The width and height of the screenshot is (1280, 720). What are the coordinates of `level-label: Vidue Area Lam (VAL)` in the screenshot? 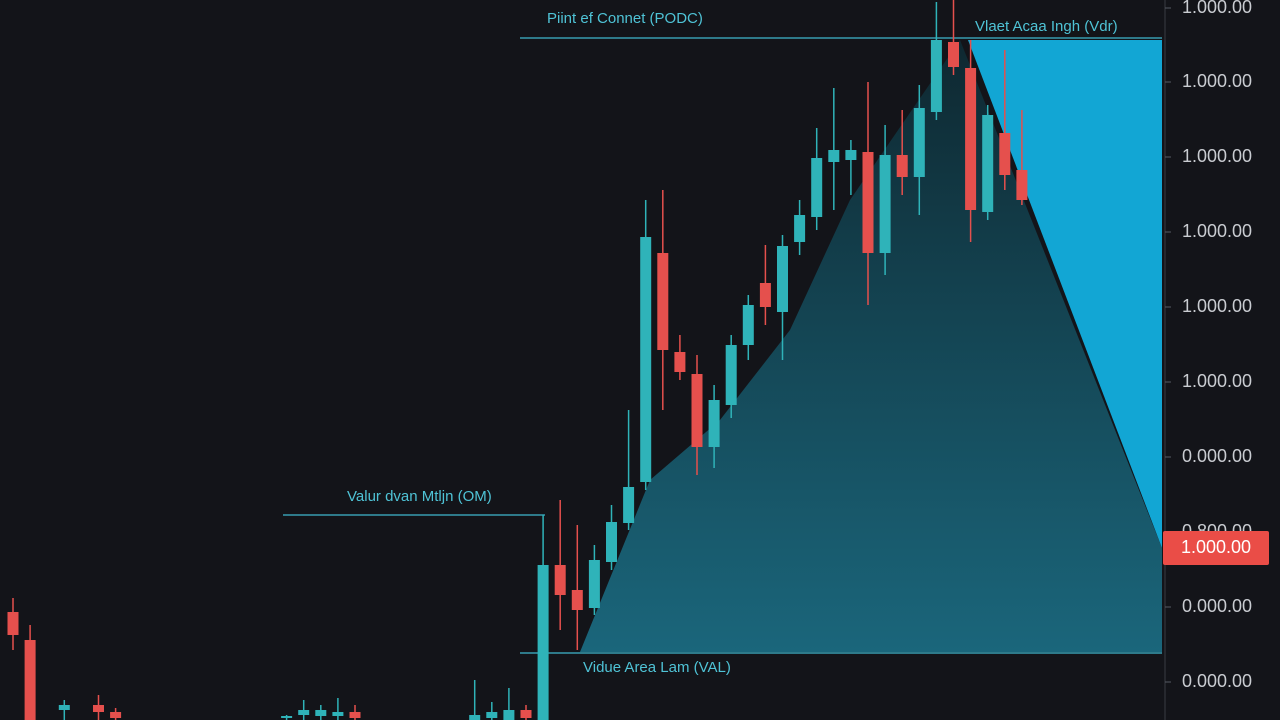 It's located at (657, 667).